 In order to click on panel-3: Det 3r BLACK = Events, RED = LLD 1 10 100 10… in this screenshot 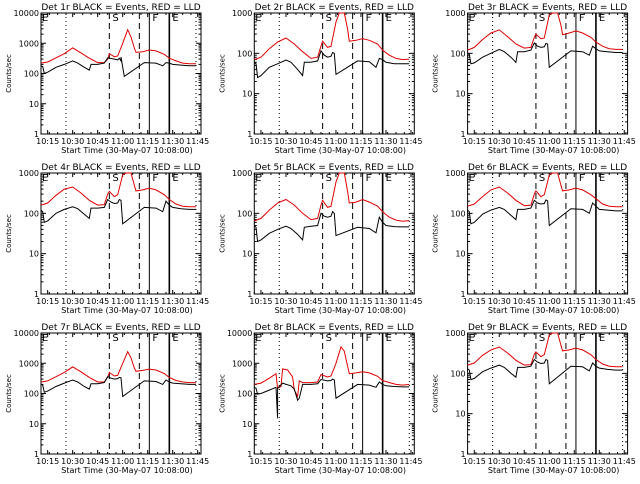, I will do `click(534, 79)`.